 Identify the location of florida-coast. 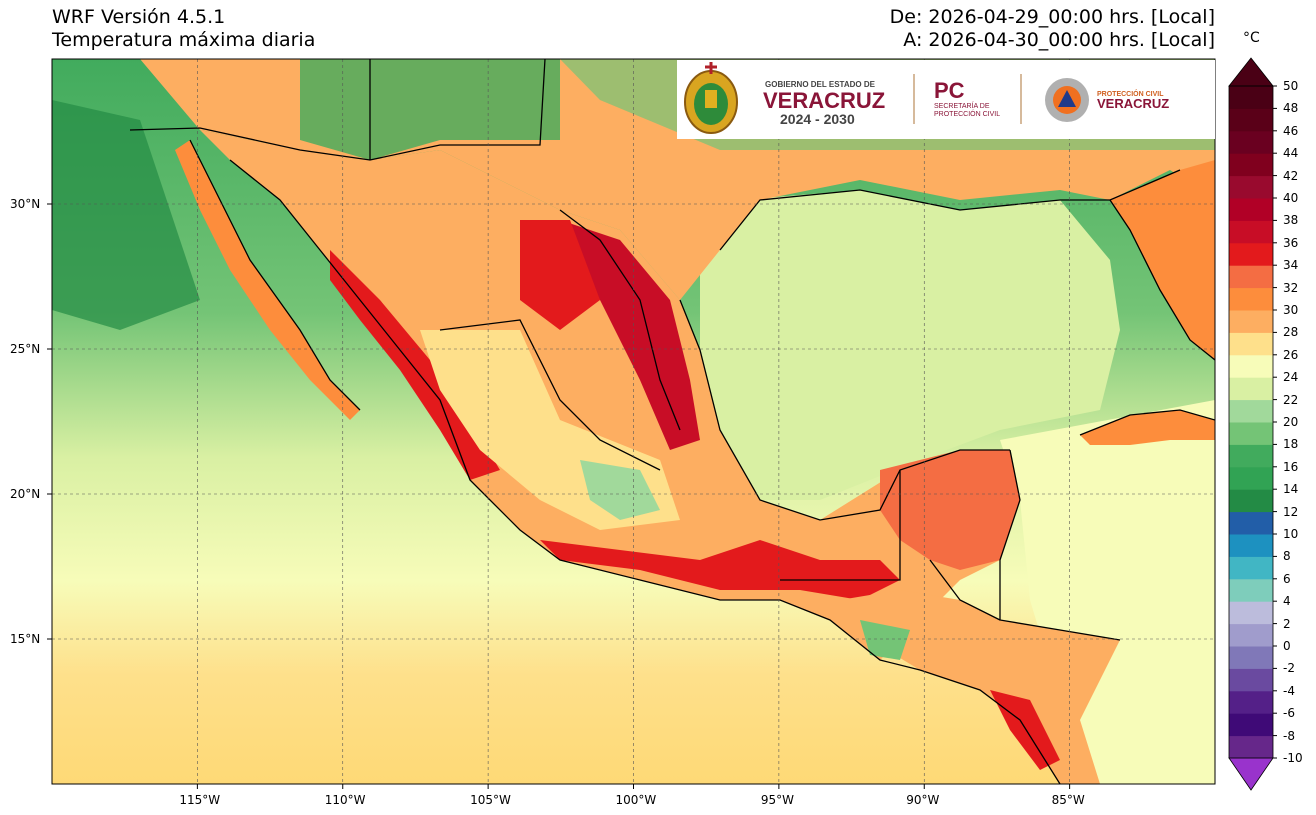
(1162, 280).